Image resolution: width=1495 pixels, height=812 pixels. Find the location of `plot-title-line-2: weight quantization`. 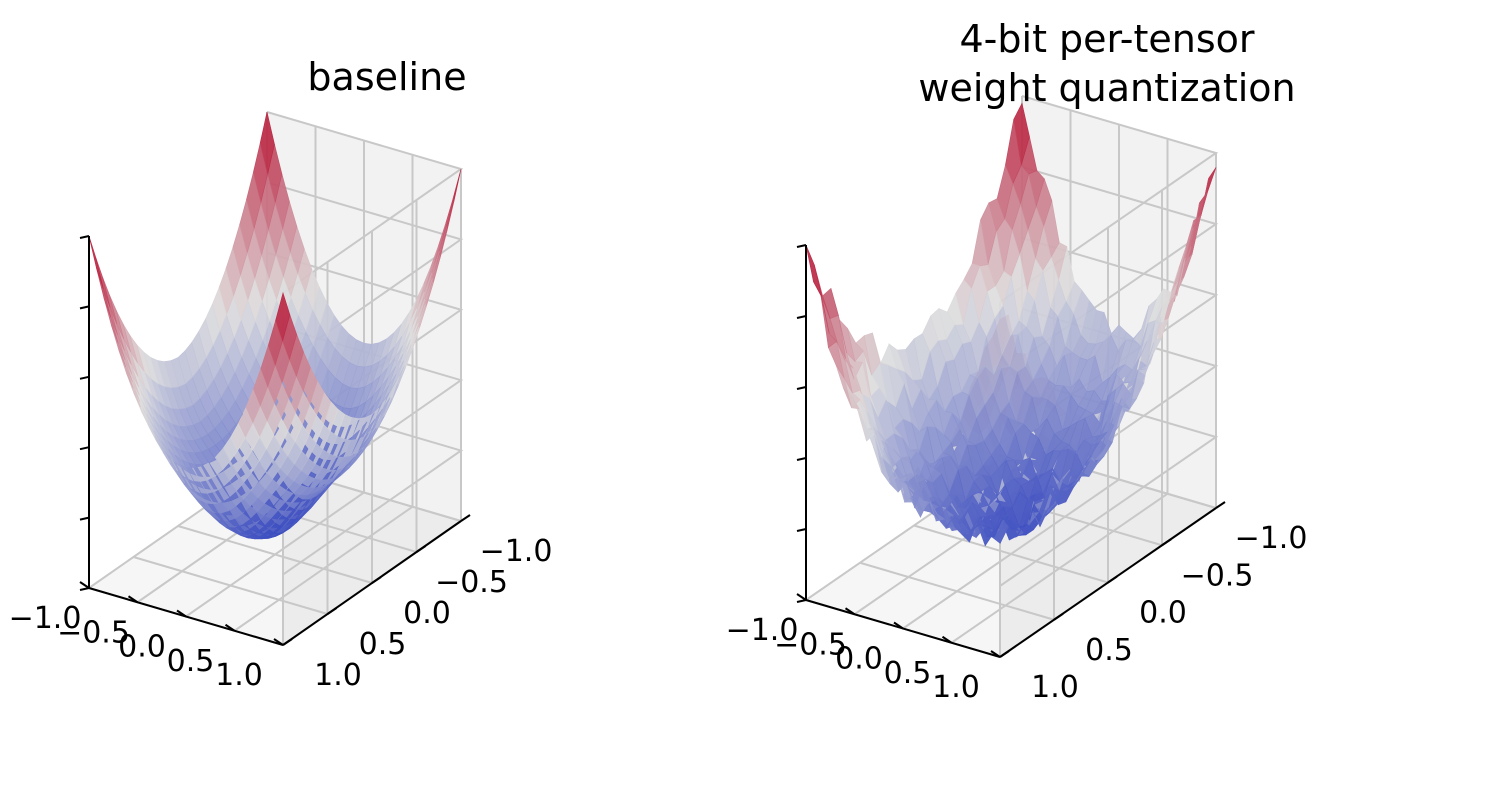

plot-title-line-2: weight quantization is located at coordinates (1106, 88).